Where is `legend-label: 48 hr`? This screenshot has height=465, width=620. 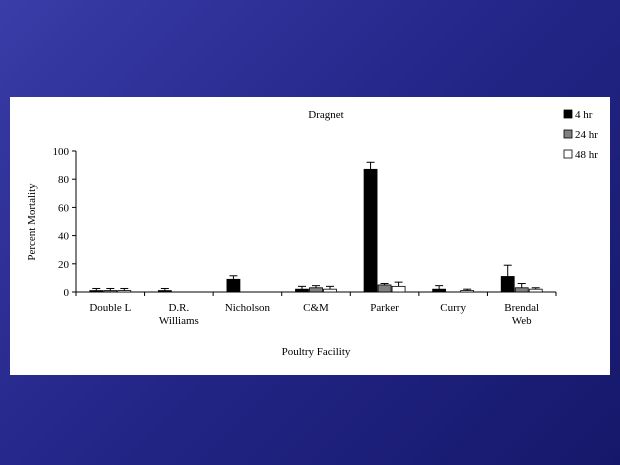 legend-label: 48 hr is located at coordinates (586, 155).